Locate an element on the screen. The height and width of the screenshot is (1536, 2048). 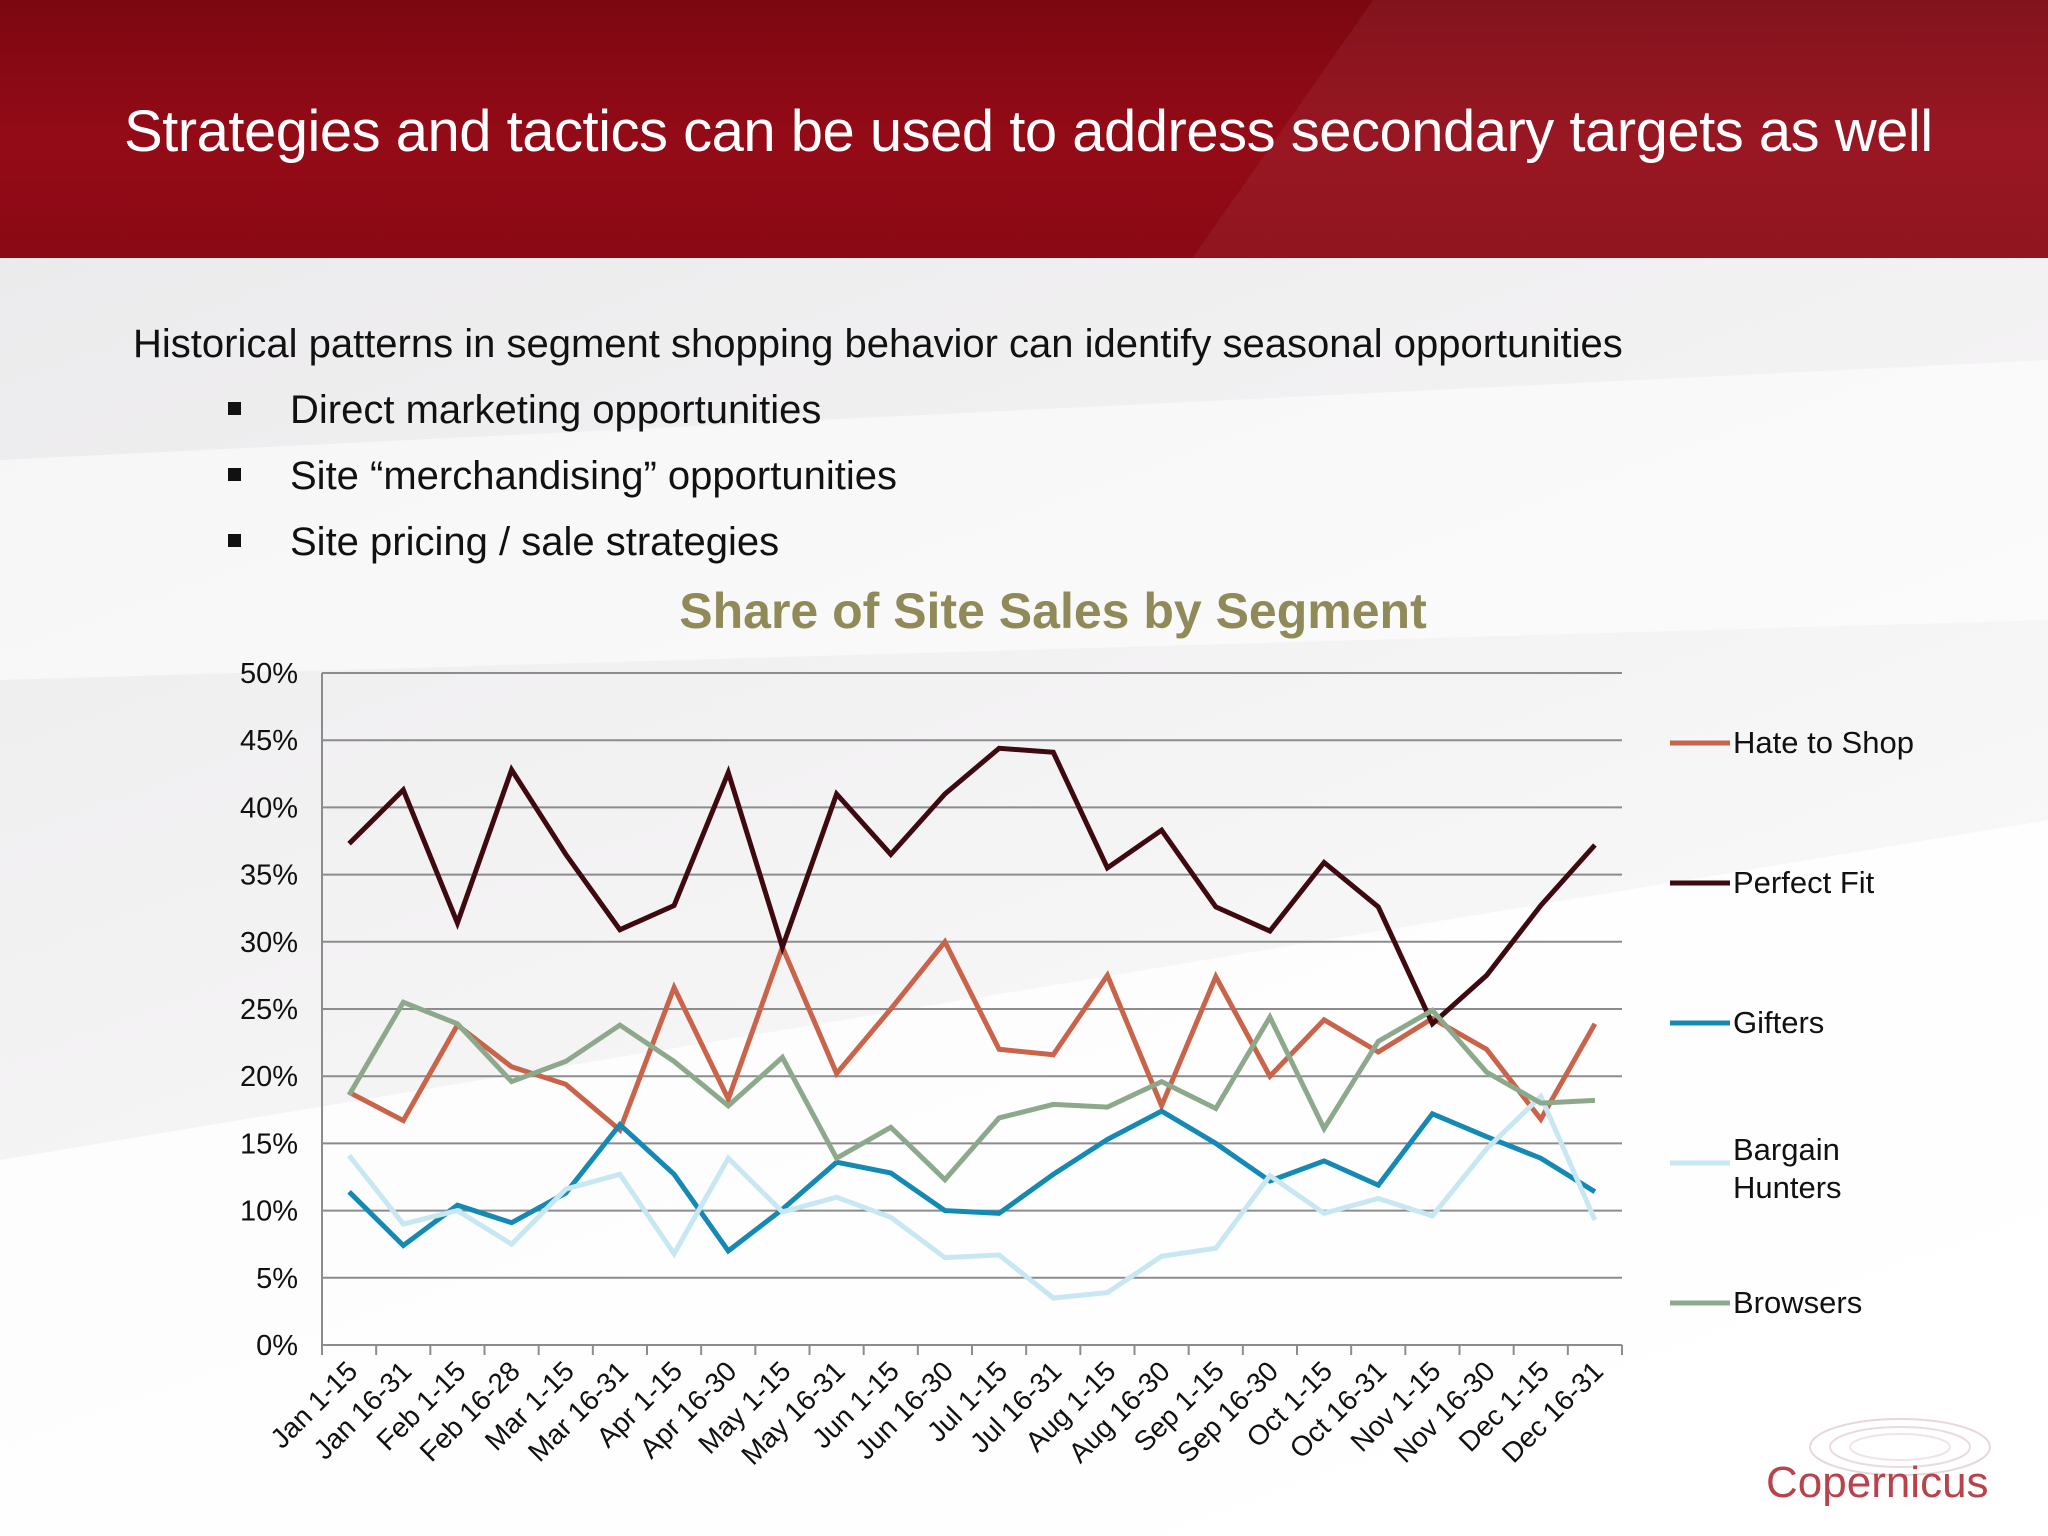
y-tick-label: 25% is located at coordinates (269, 1010).